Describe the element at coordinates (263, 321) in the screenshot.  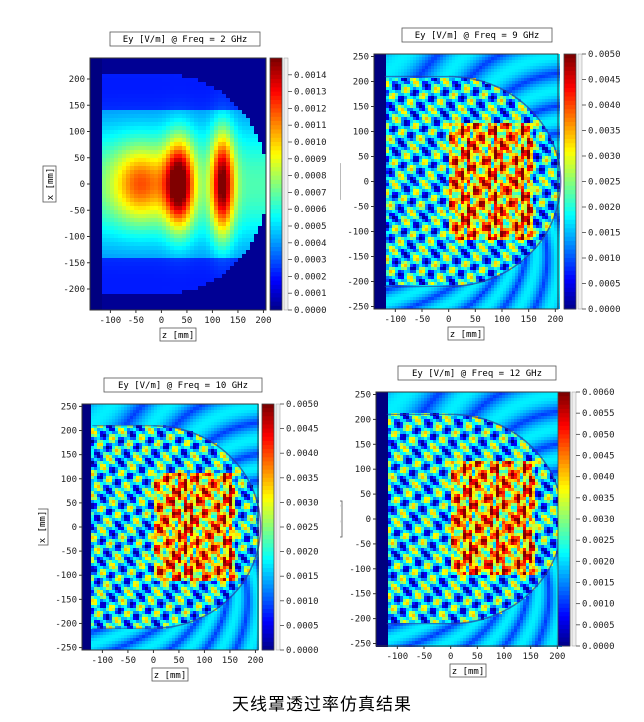
I see `x-tick-label: 200` at that location.